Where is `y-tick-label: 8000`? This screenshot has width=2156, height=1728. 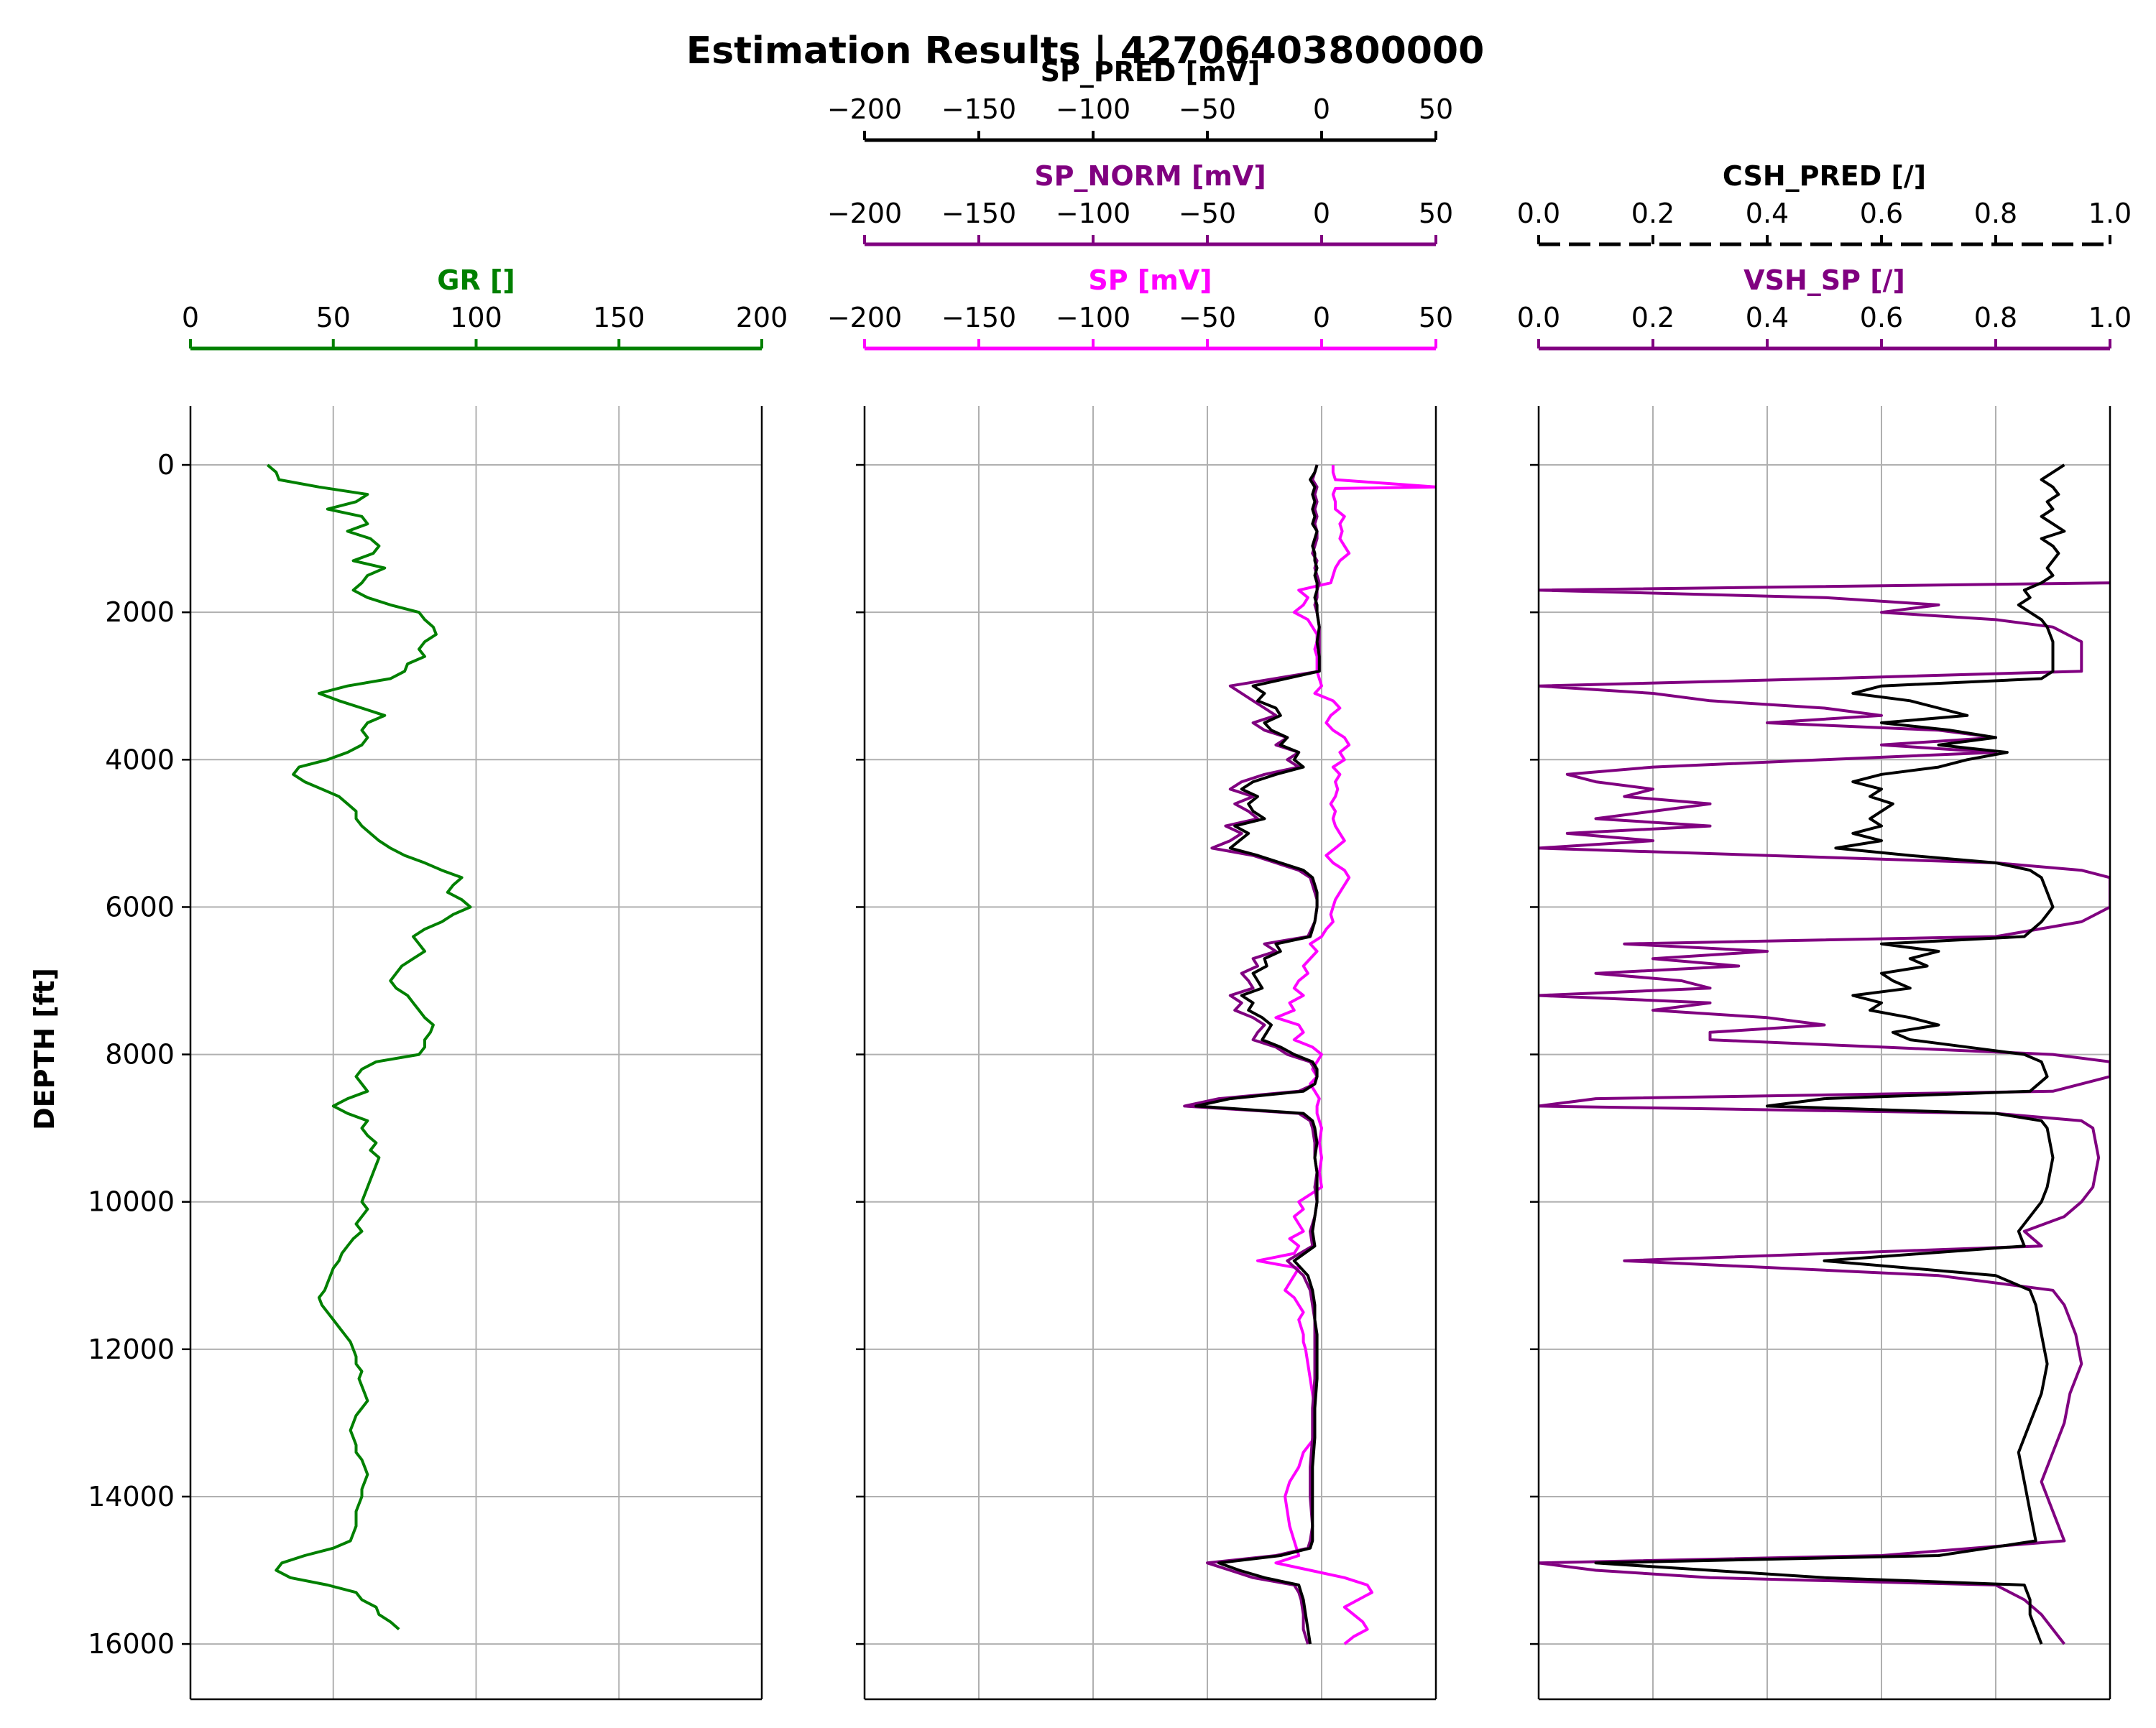
y-tick-label: 8000 is located at coordinates (140, 1055).